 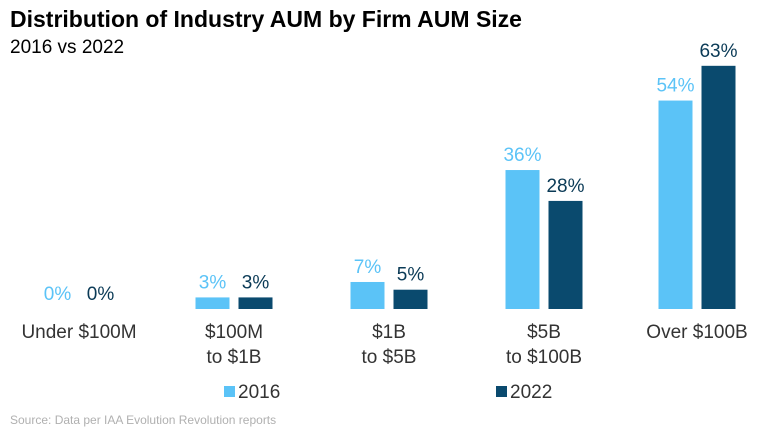 What do you see at coordinates (389, 345) in the screenshot?
I see `category-label-2: $1B to $5B` at bounding box center [389, 345].